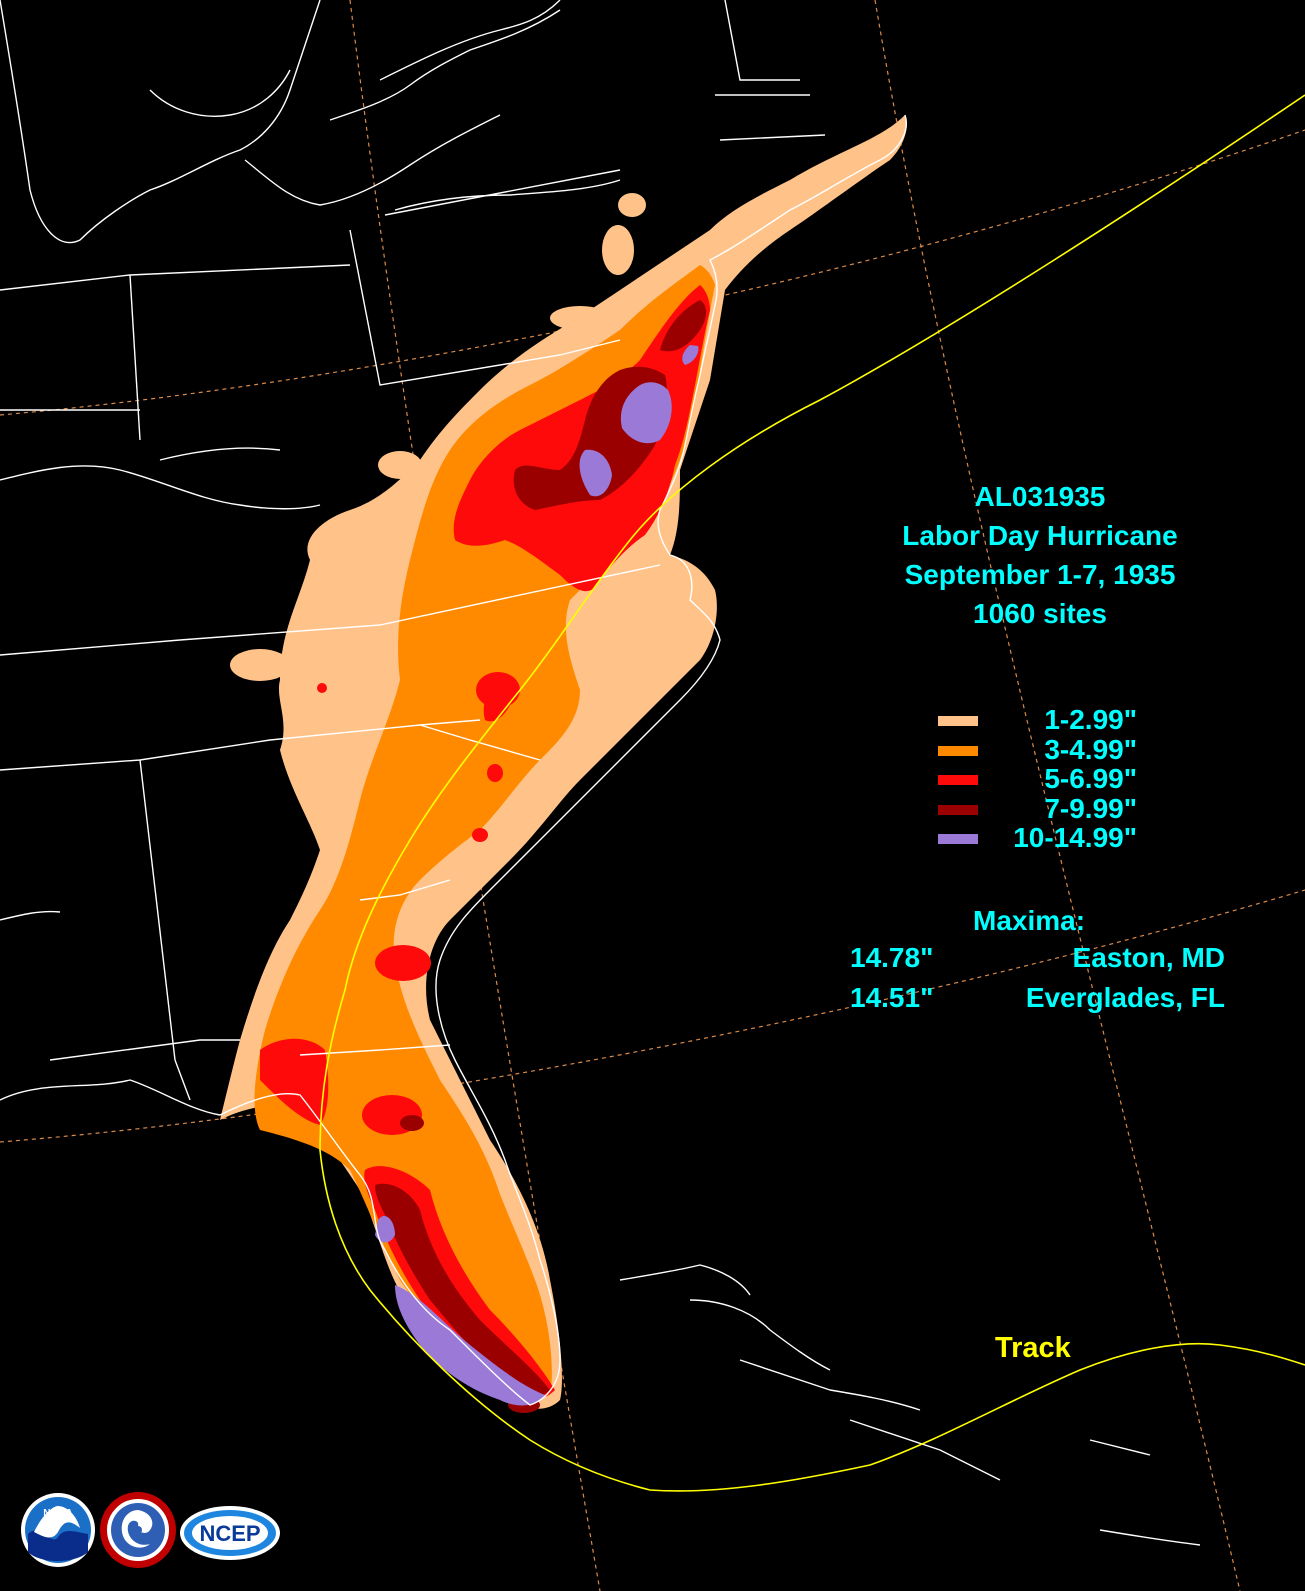 The width and height of the screenshot is (1305, 1591). I want to click on legend-item: 7-9.99", so click(1040, 808).